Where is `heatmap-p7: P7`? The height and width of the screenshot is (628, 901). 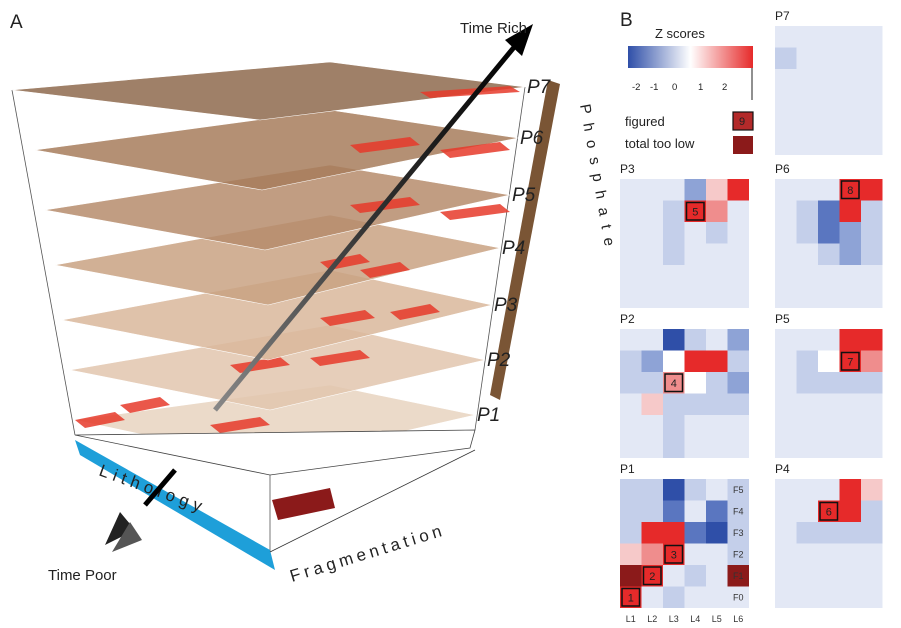
heatmap-p7: P7 is located at coordinates (829, 82).